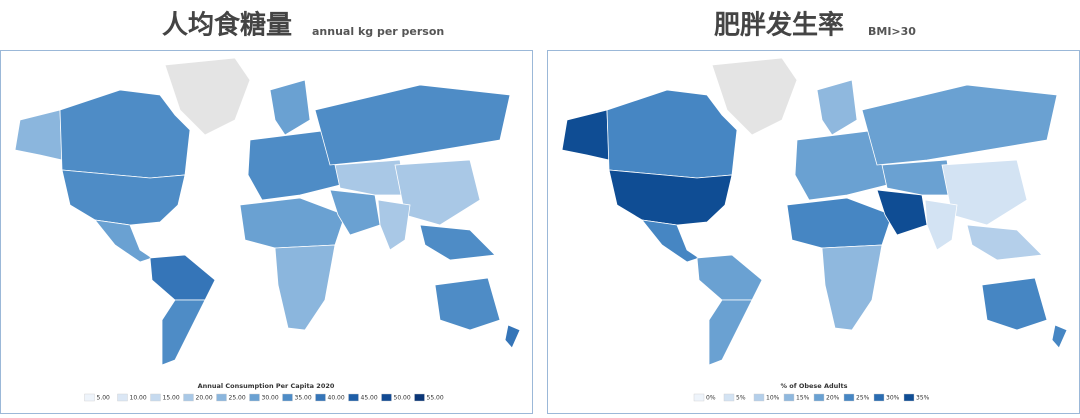 Image resolution: width=1080 pixels, height=418 pixels. I want to click on left-legend-title: Annual Consumption Per Capita 2020, so click(266, 386).